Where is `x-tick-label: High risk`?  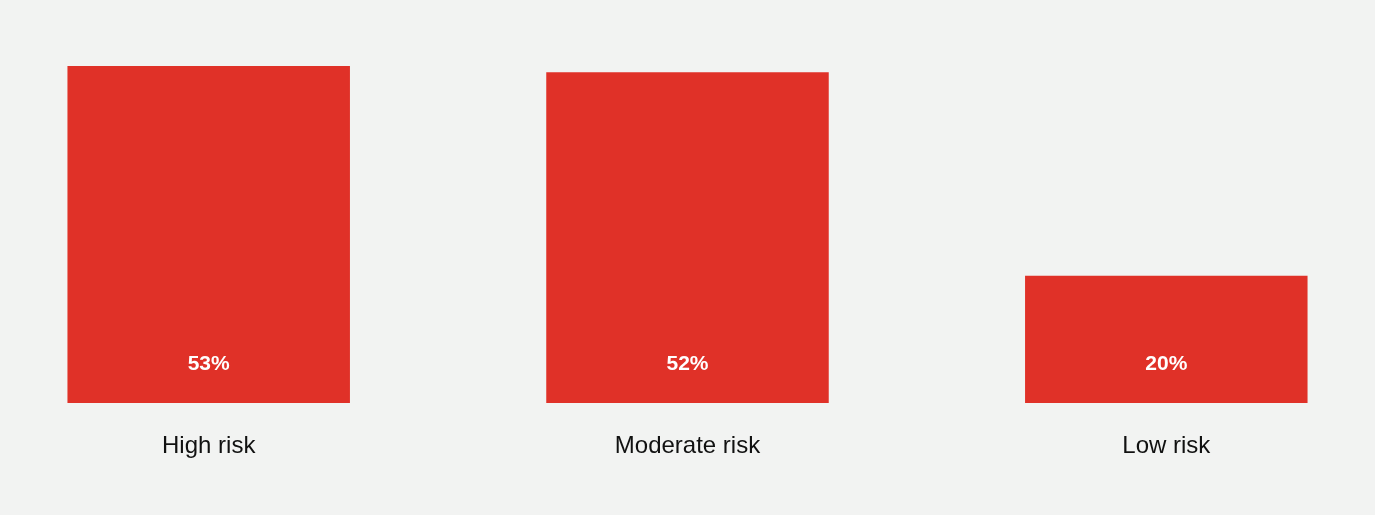 x-tick-label: High risk is located at coordinates (209, 444).